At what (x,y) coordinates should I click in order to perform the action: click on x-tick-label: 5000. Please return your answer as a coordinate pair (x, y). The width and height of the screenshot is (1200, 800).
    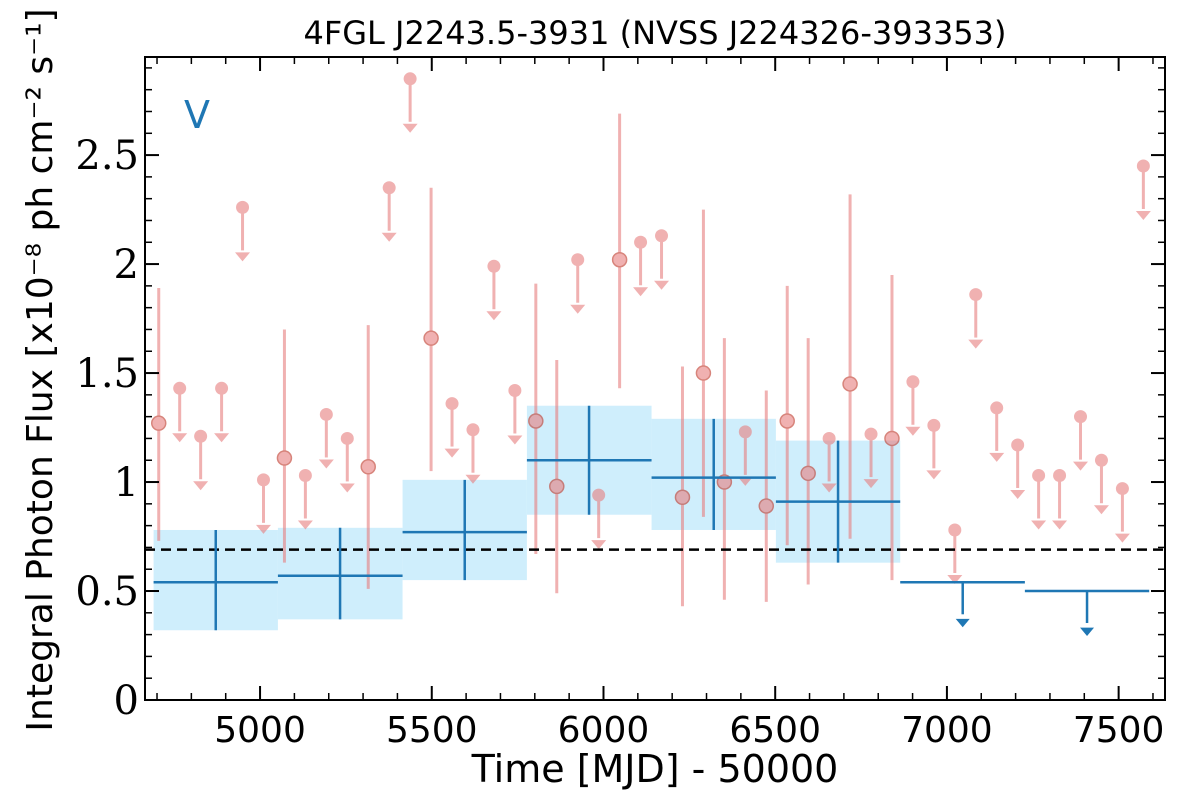
    Looking at the image, I should click on (260, 730).